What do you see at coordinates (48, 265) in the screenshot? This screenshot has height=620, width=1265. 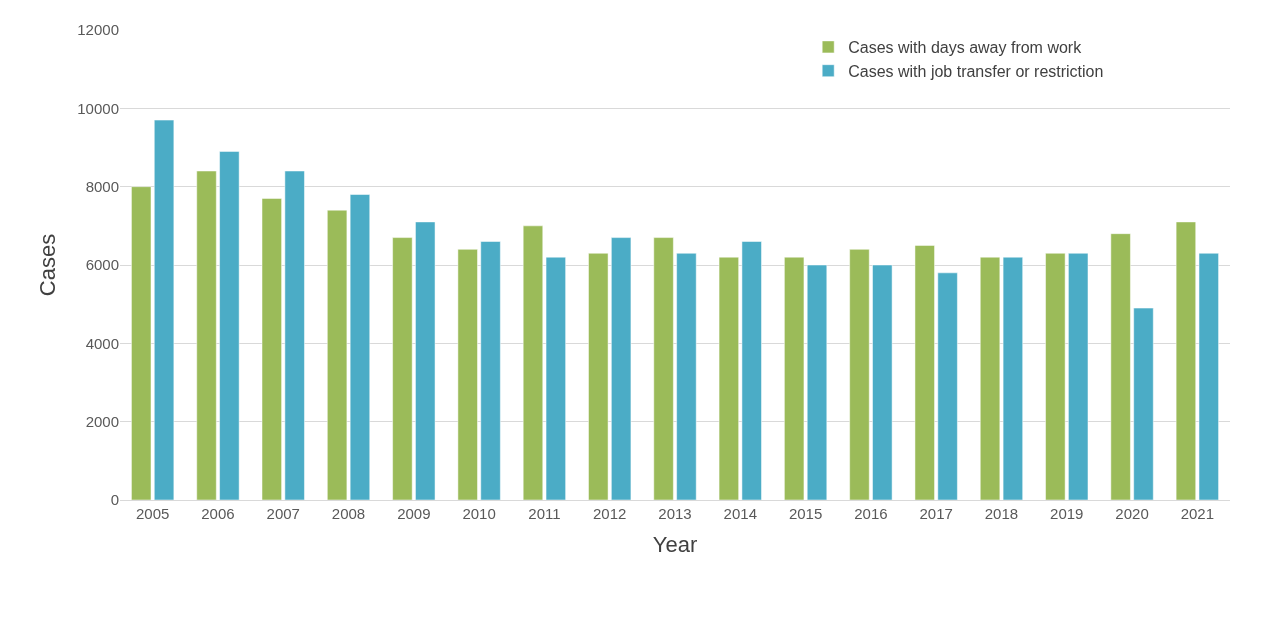 I see `y-axis-title: Cases` at bounding box center [48, 265].